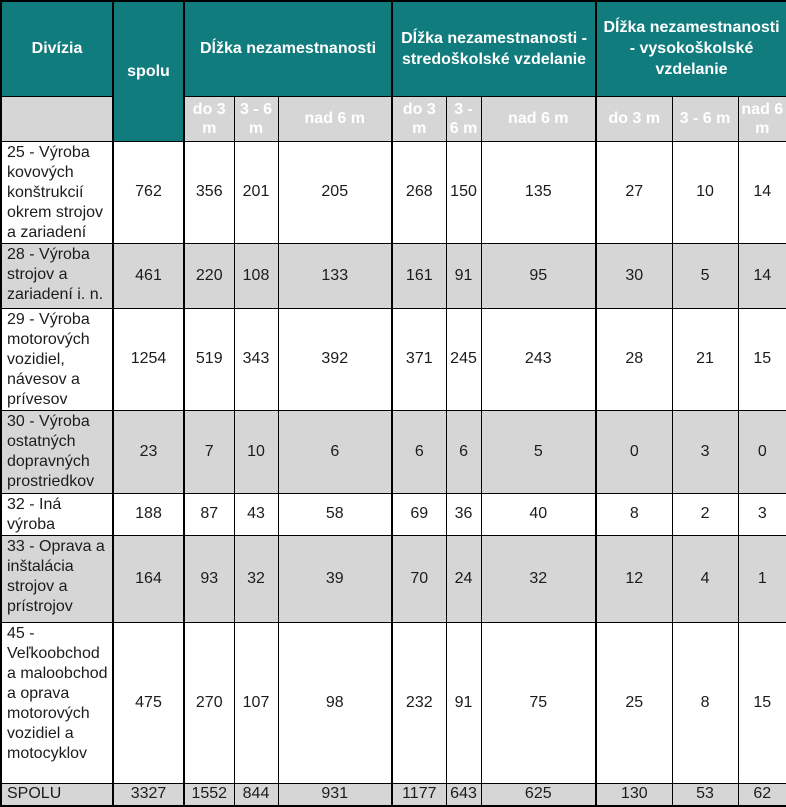 The height and width of the screenshot is (807, 786). What do you see at coordinates (634, 275) in the screenshot?
I see `value-cell: 30` at bounding box center [634, 275].